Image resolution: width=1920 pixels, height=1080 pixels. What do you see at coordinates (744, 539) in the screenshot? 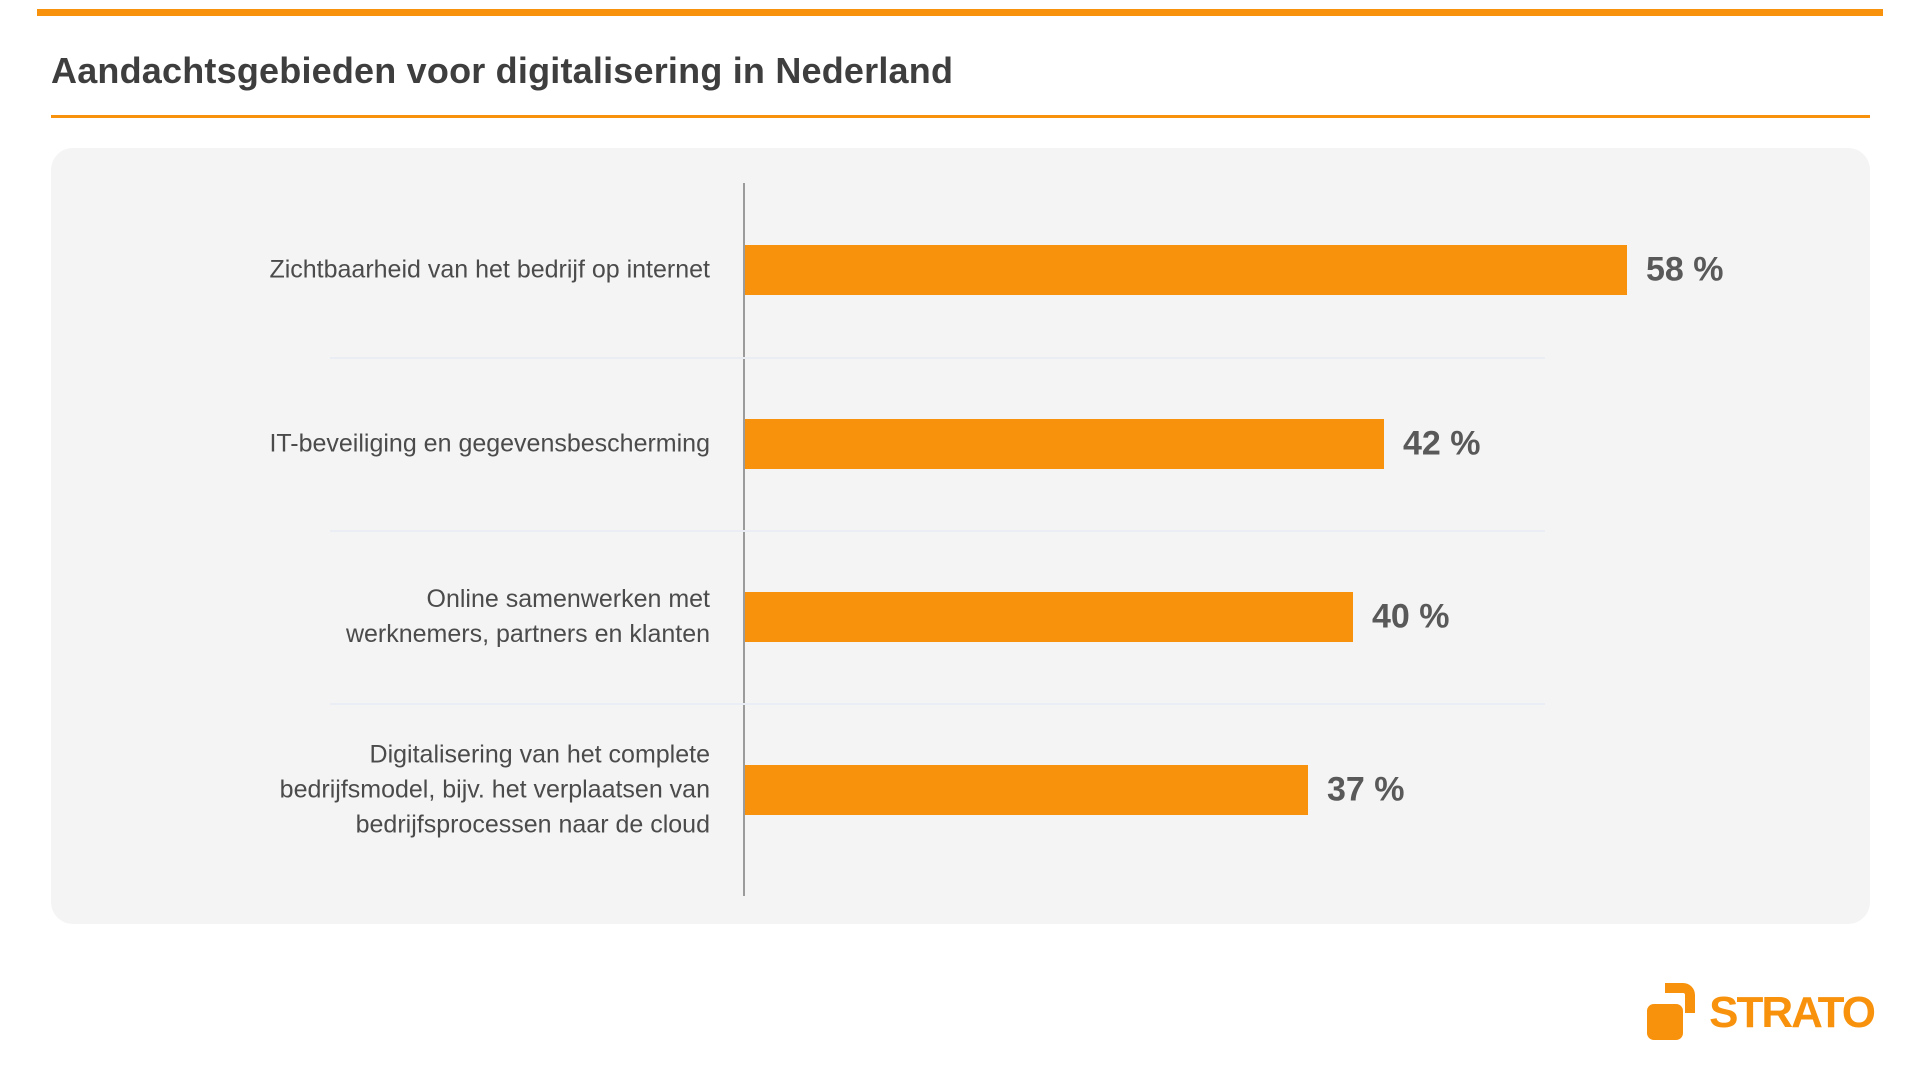
I see `chart-baseline-axis` at bounding box center [744, 539].